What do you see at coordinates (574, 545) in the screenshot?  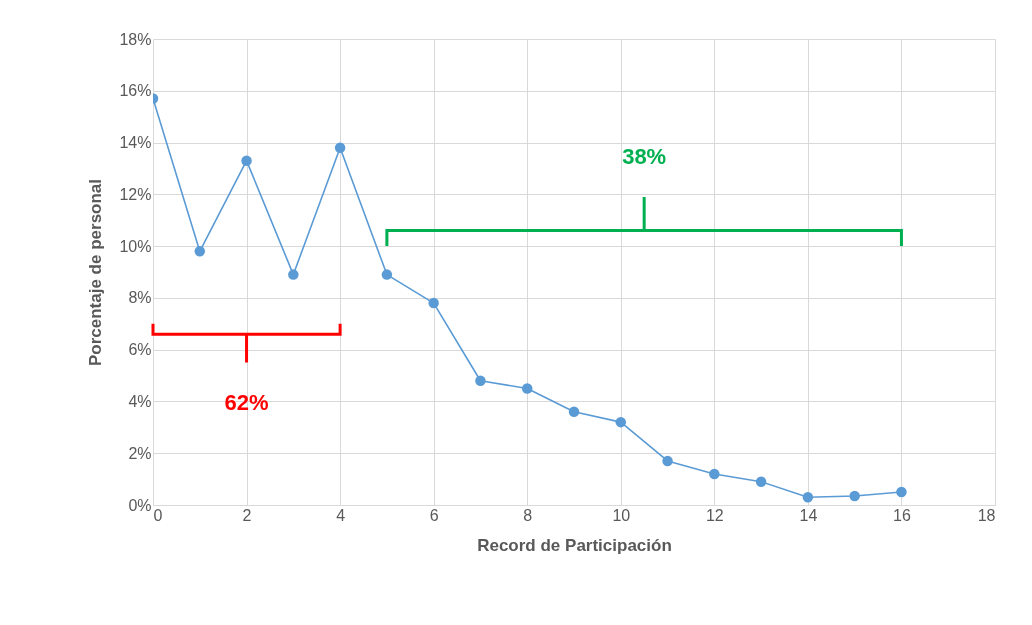 I see `x-axis-title: Record de Participación` at bounding box center [574, 545].